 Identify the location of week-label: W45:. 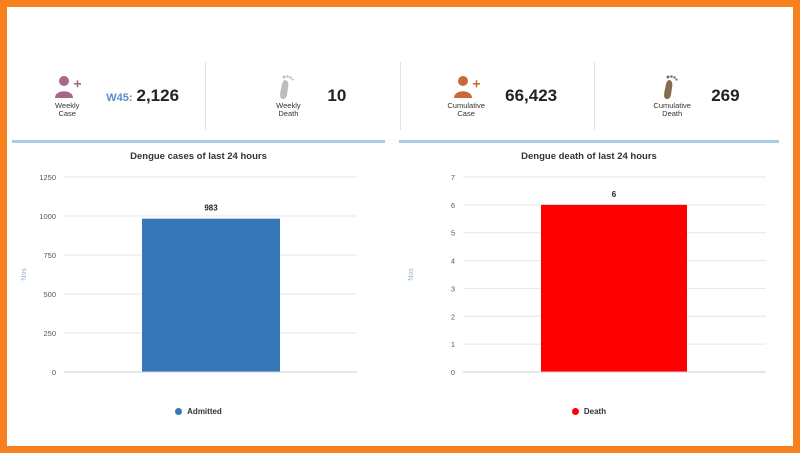
(119, 98).